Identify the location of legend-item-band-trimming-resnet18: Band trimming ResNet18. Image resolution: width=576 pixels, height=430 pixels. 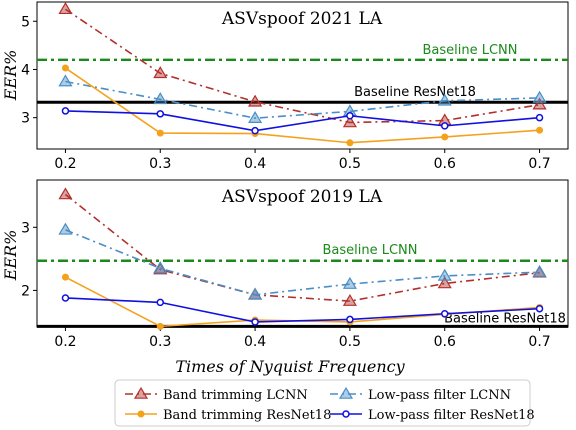
(228, 415).